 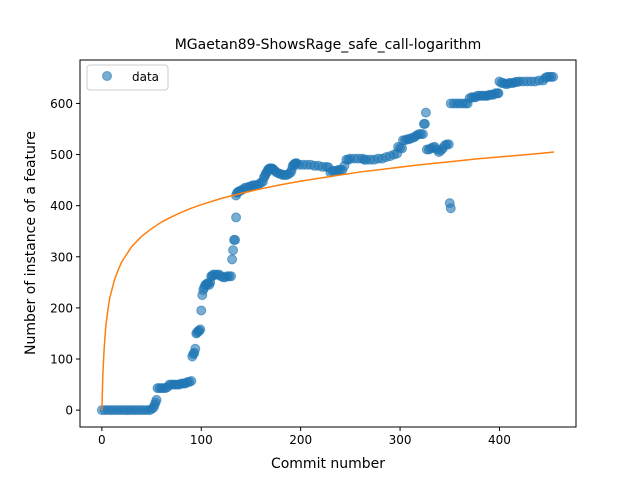 I want to click on legend-label-data: data, so click(x=145, y=77).